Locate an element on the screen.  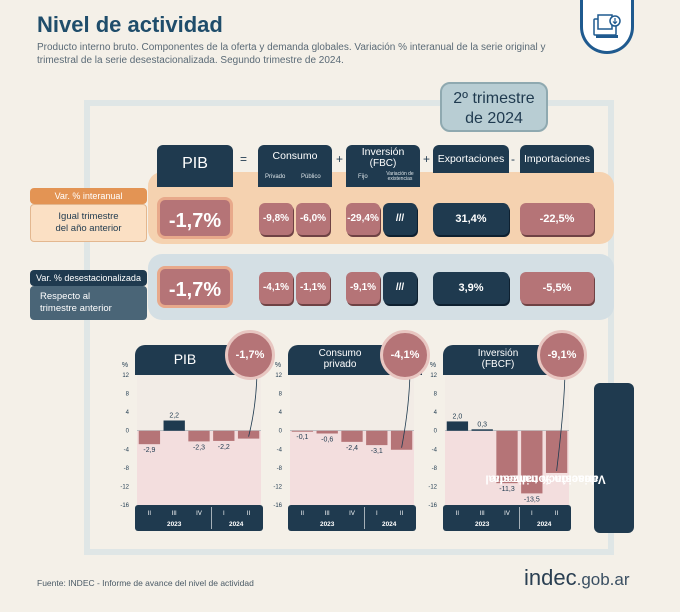
inversion-var-label: Variación de existencias is located at coordinates (400, 177).